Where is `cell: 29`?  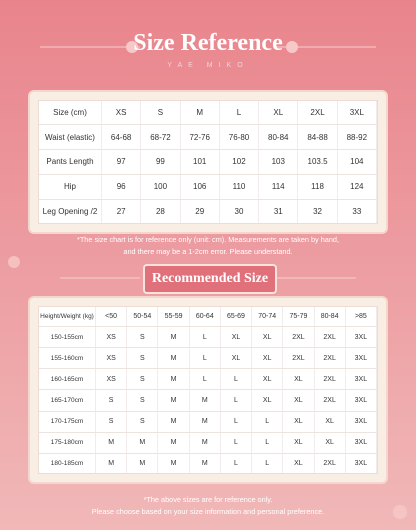
cell: 29 is located at coordinates (200, 211).